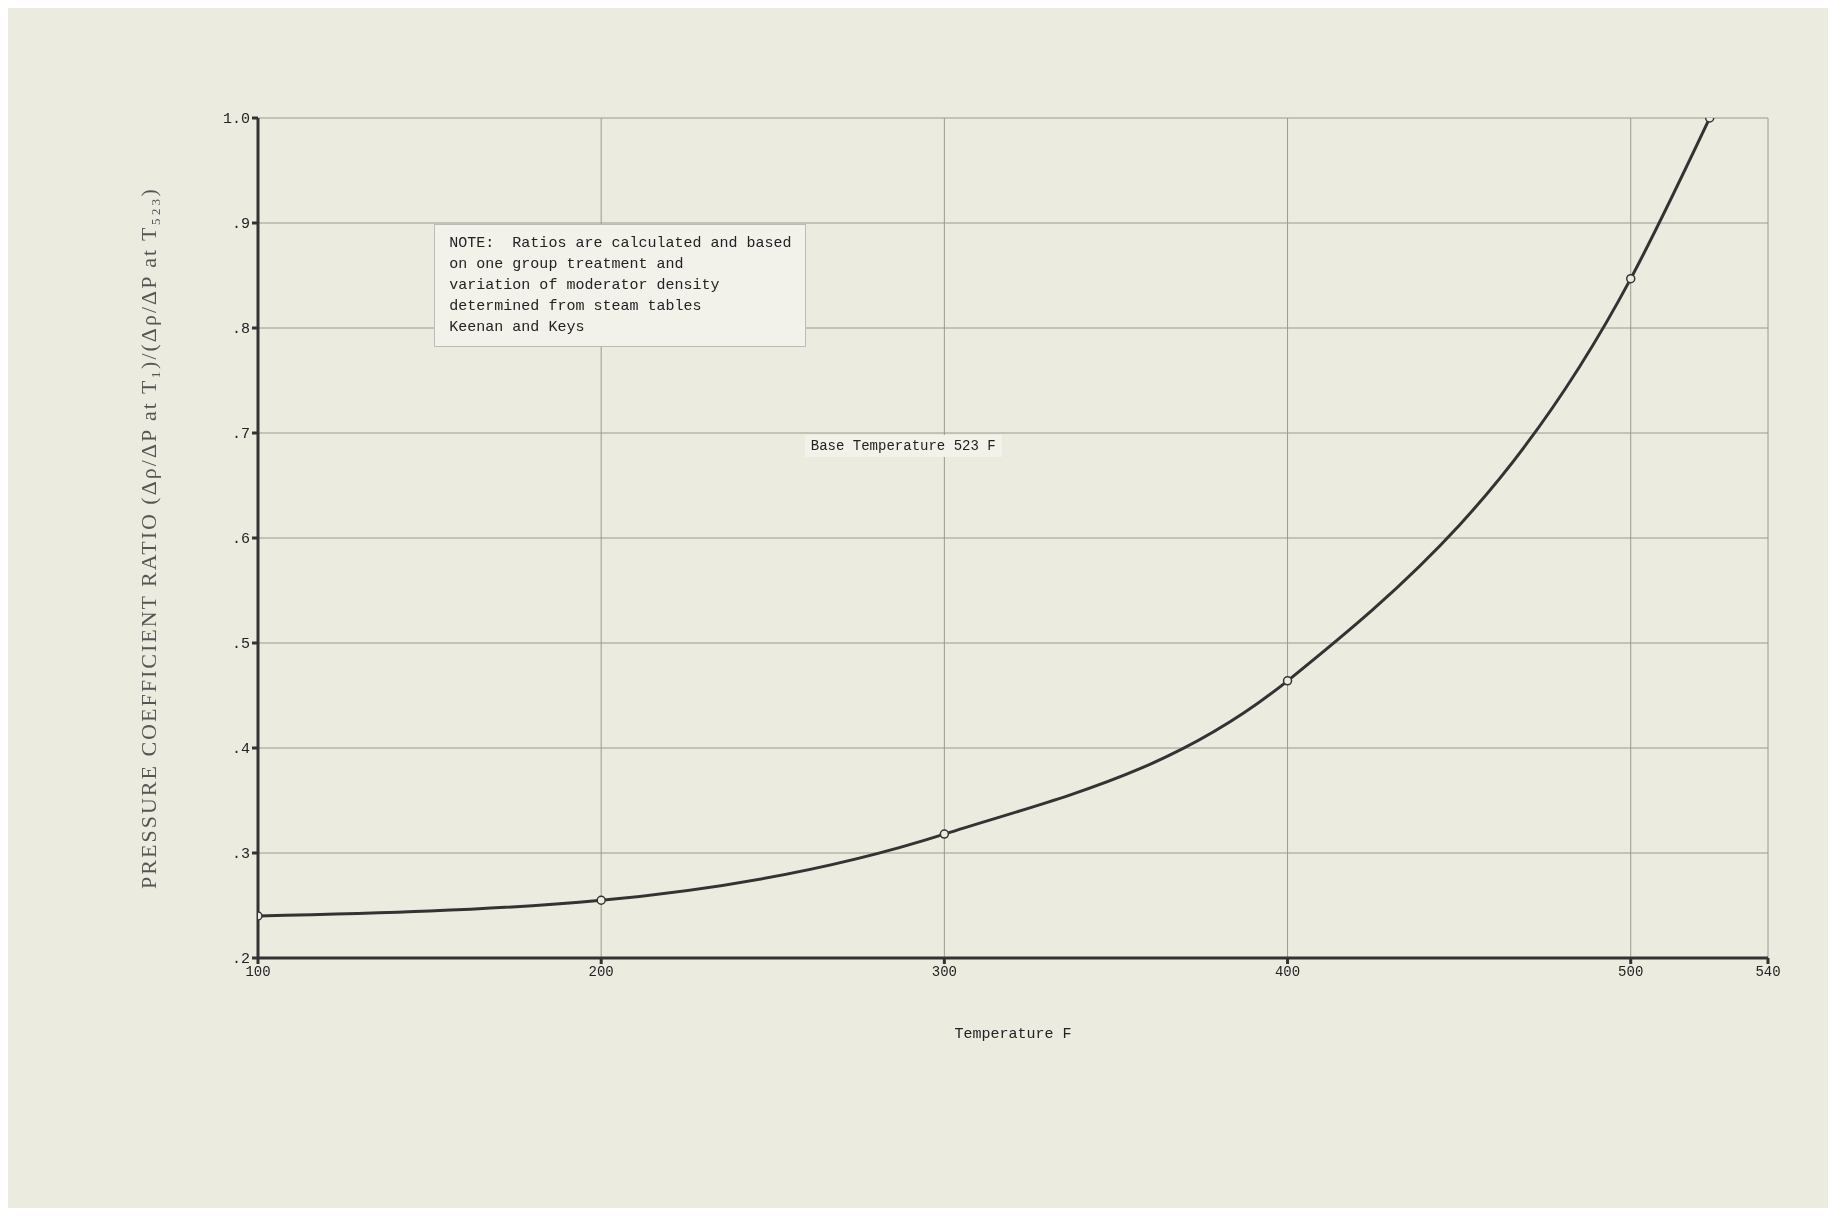 The image size is (1839, 1225). Describe the element at coordinates (240, 645) in the screenshot. I see `y-tick-label: .5` at that location.